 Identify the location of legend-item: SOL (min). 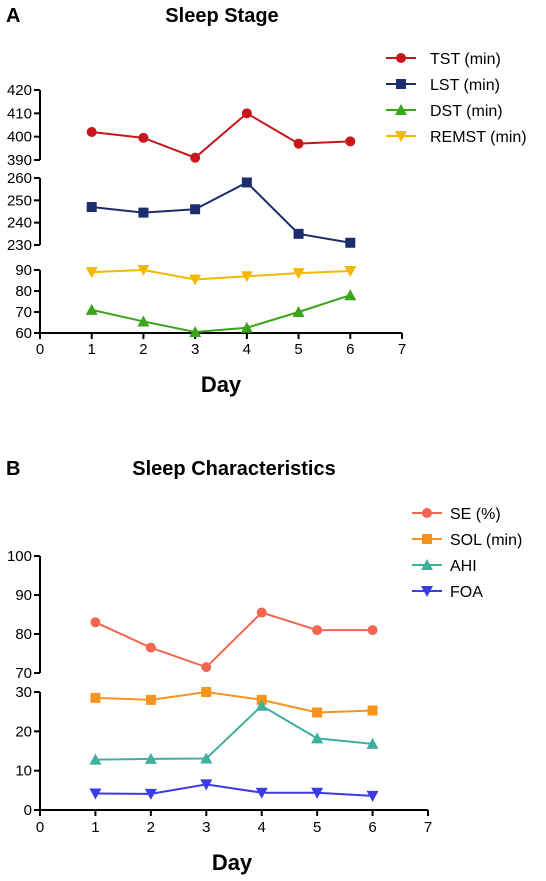
(467, 540).